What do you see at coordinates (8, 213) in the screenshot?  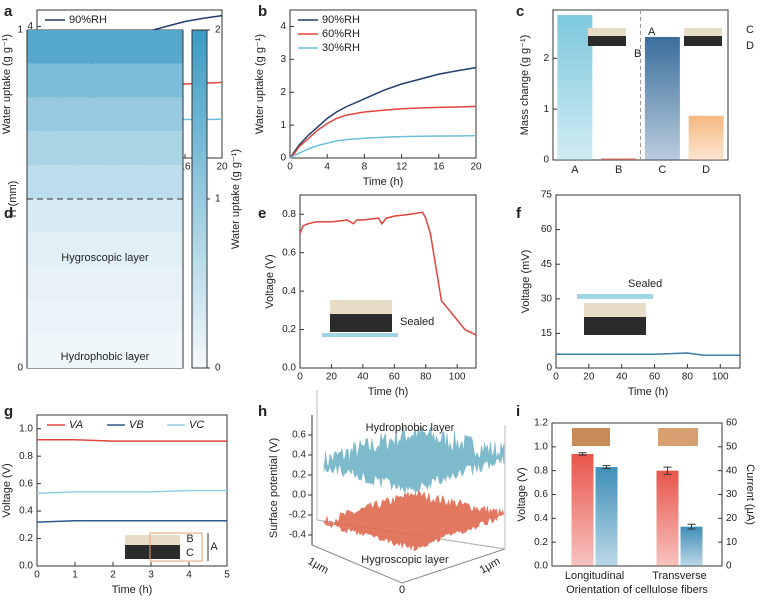 I see `panel-letter: d` at bounding box center [8, 213].